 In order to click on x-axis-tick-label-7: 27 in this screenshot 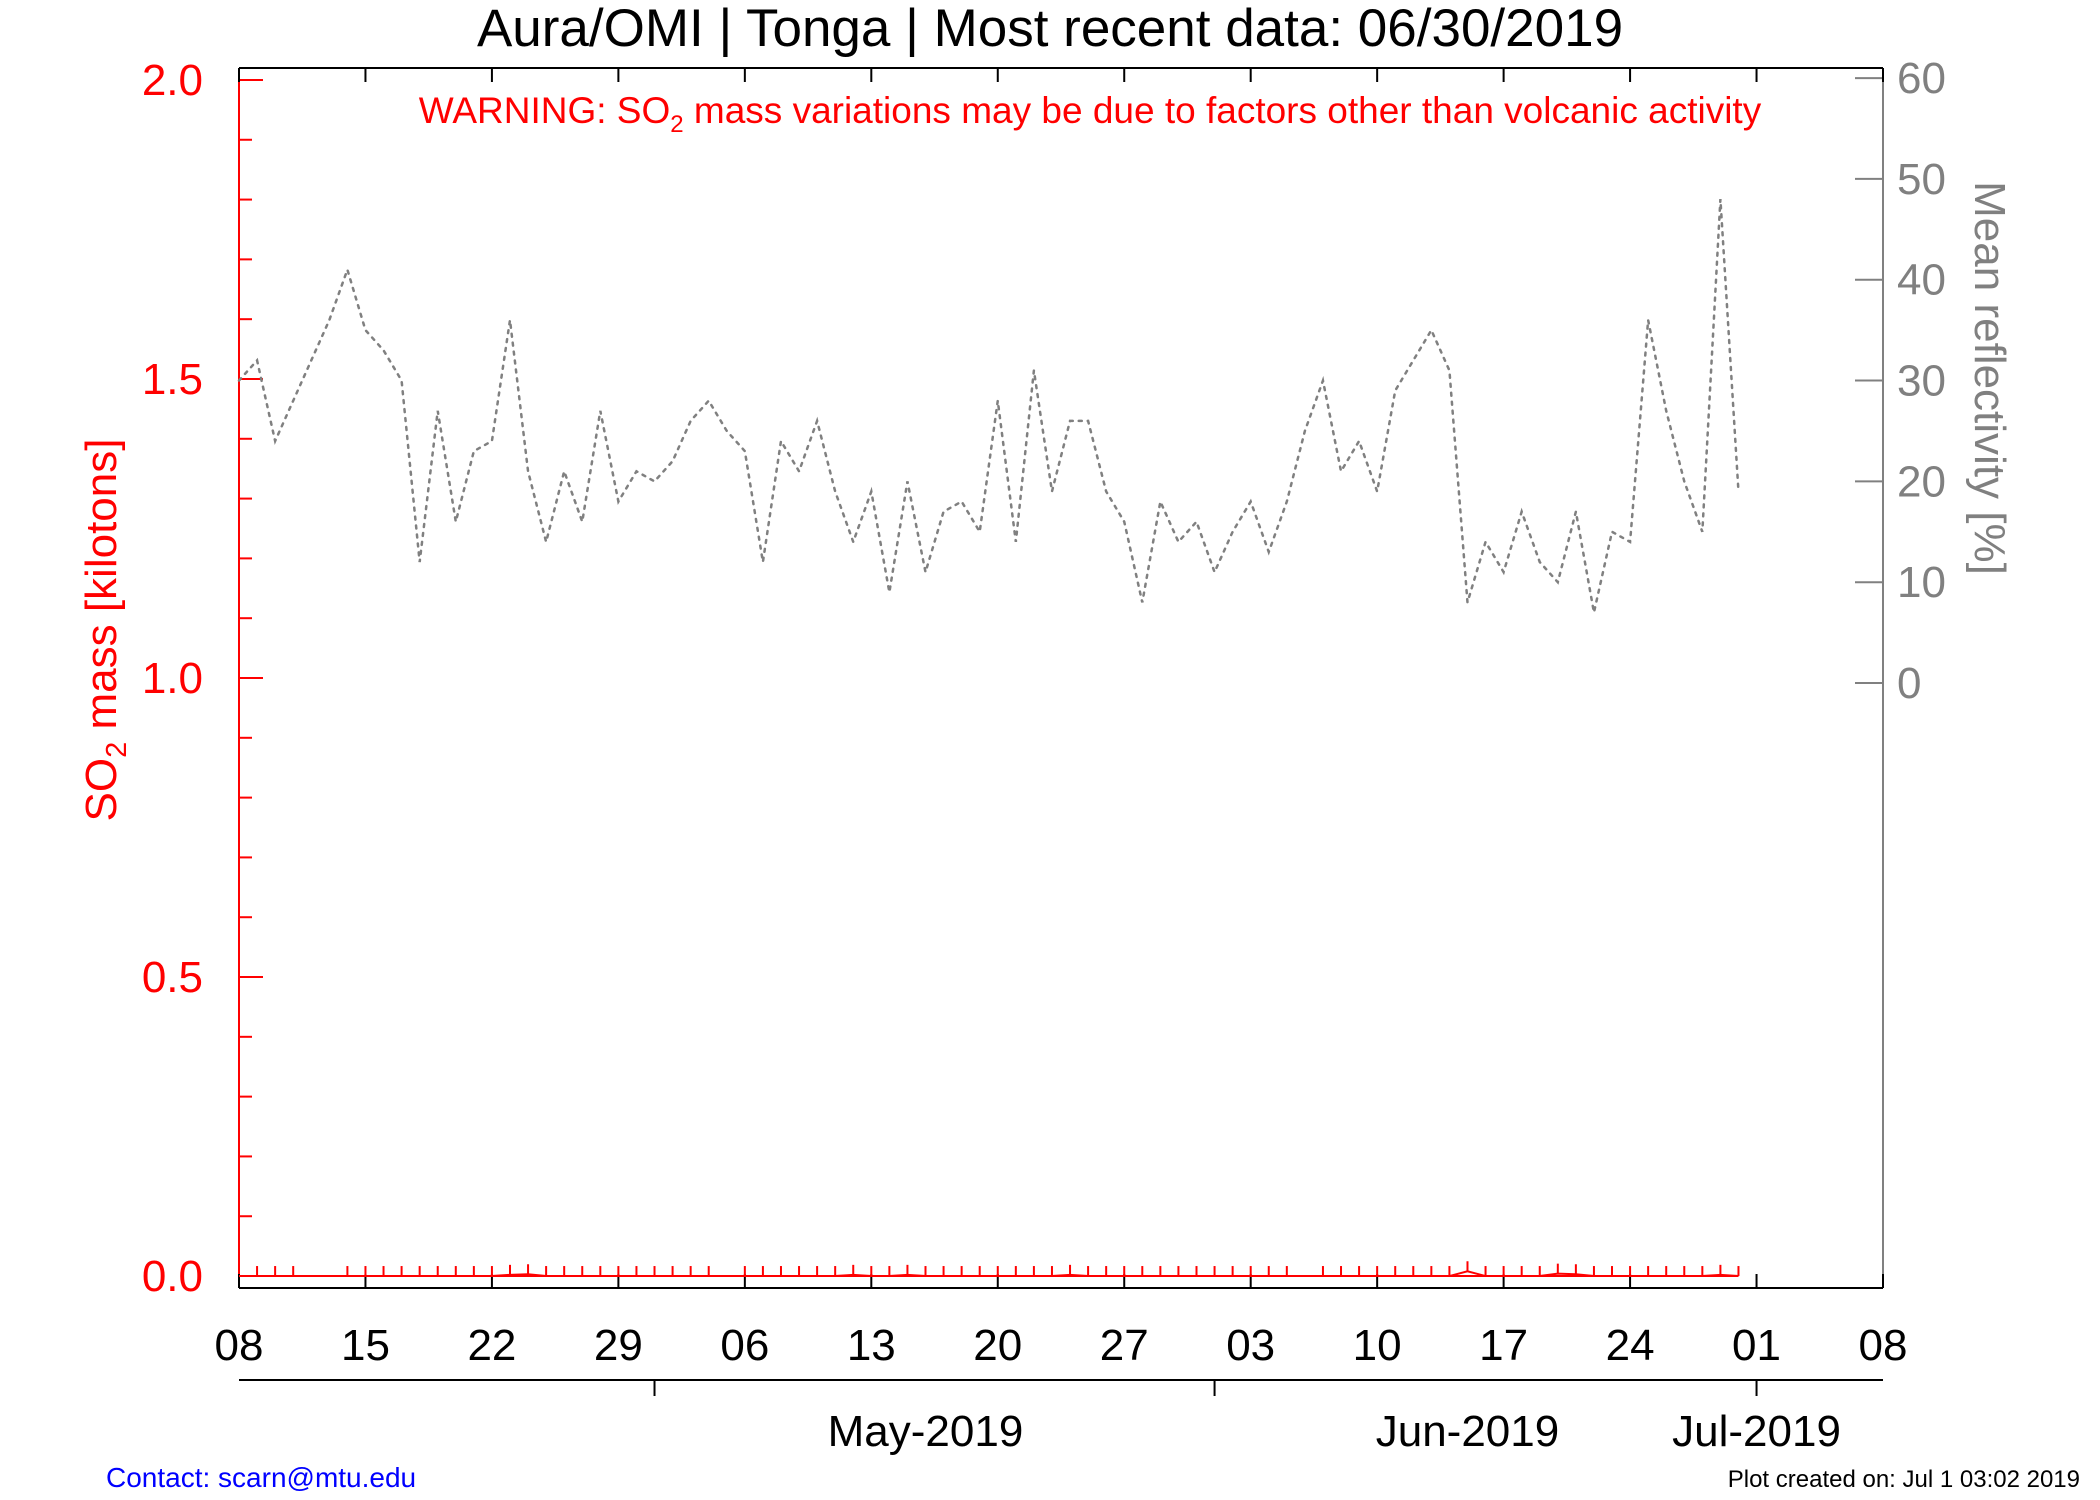, I will do `click(1124, 1345)`.